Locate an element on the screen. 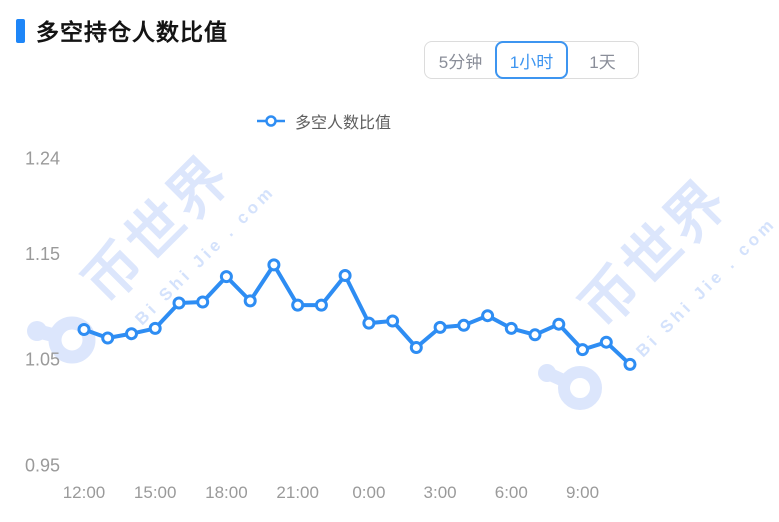 Image resolution: width=779 pixels, height=522 pixels. data-point-18:00 is located at coordinates (226, 277).